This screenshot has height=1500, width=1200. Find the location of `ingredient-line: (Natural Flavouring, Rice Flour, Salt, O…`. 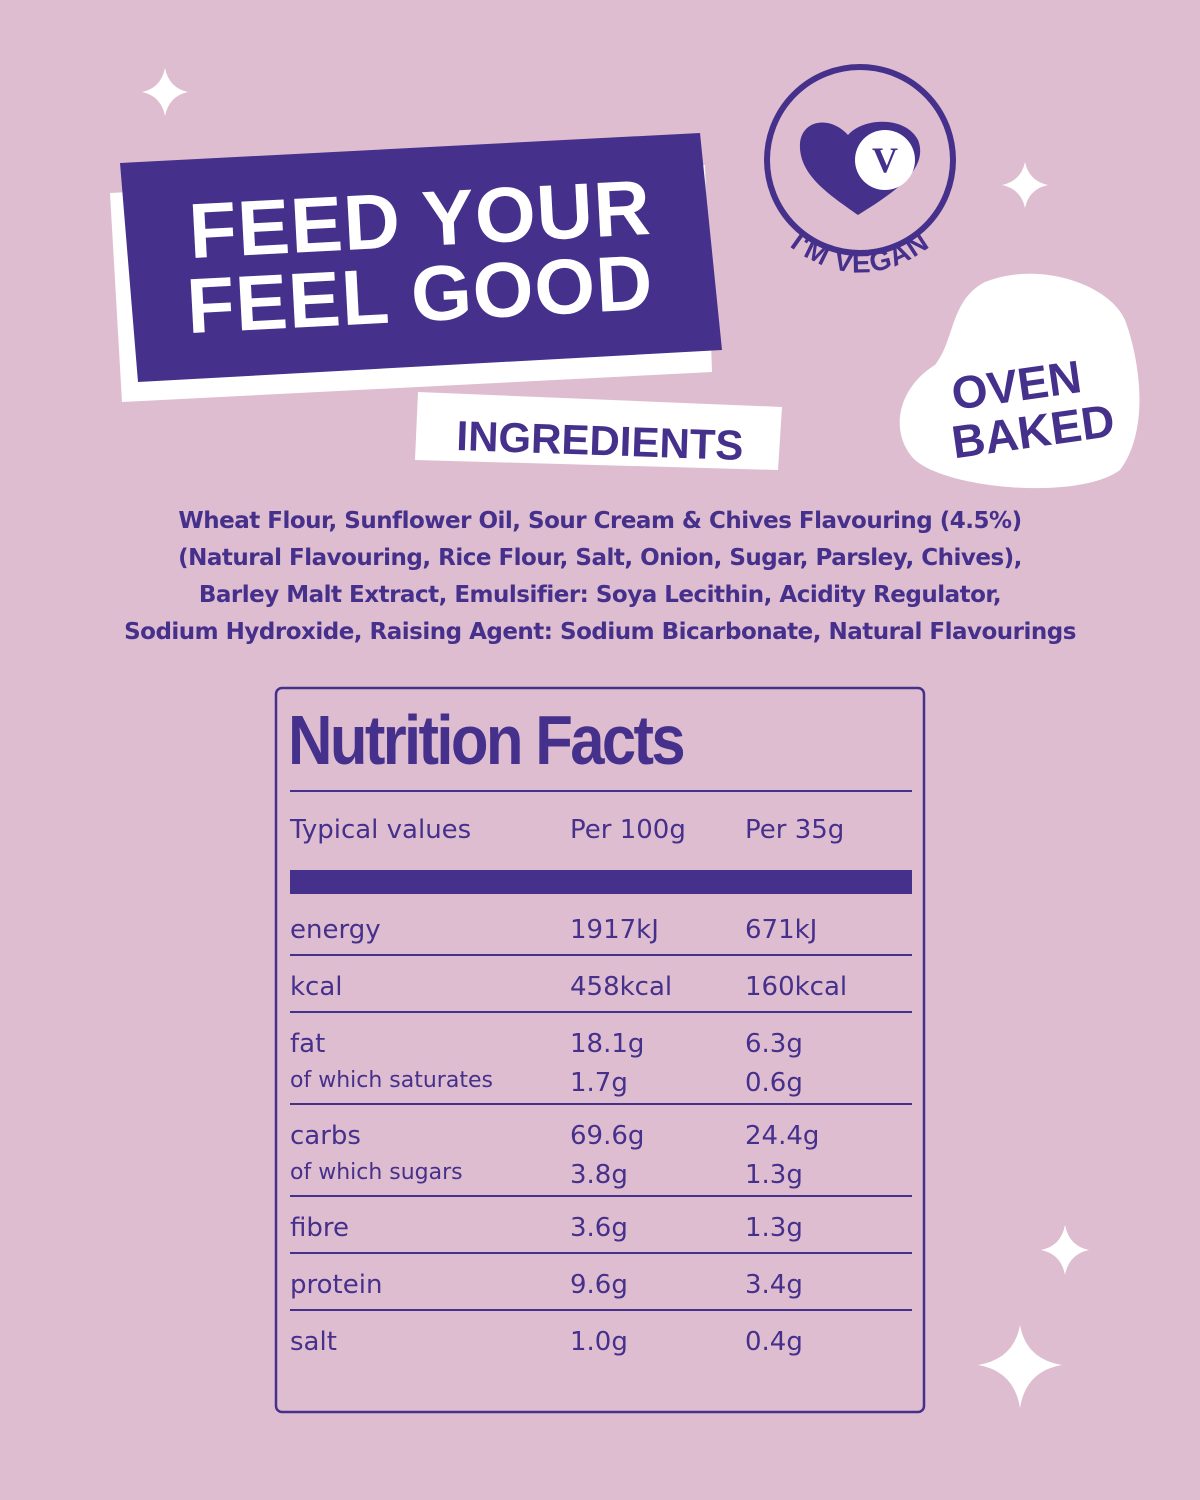

ingredient-line: (Natural Flavouring, Rice Flour, Salt, O… is located at coordinates (600, 558).